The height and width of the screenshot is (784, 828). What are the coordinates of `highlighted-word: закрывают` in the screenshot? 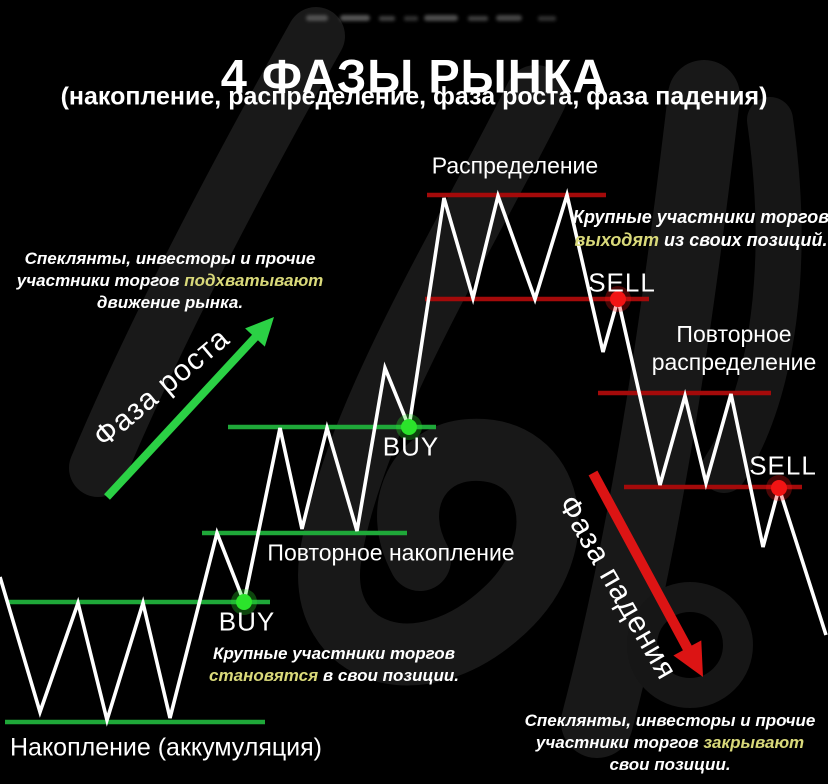 It's located at (754, 742).